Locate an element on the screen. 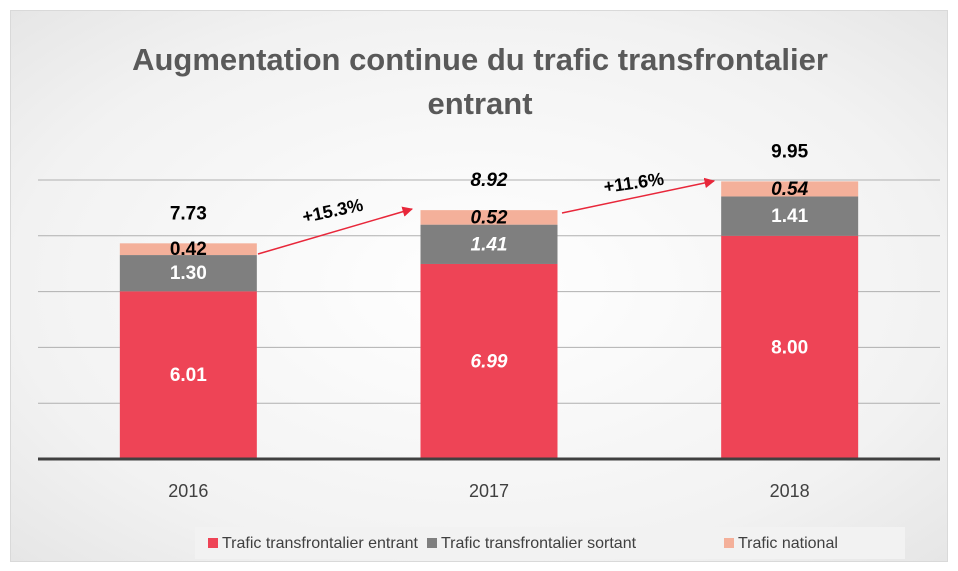 The width and height of the screenshot is (958, 571). total-label: 9.95 is located at coordinates (789, 151).